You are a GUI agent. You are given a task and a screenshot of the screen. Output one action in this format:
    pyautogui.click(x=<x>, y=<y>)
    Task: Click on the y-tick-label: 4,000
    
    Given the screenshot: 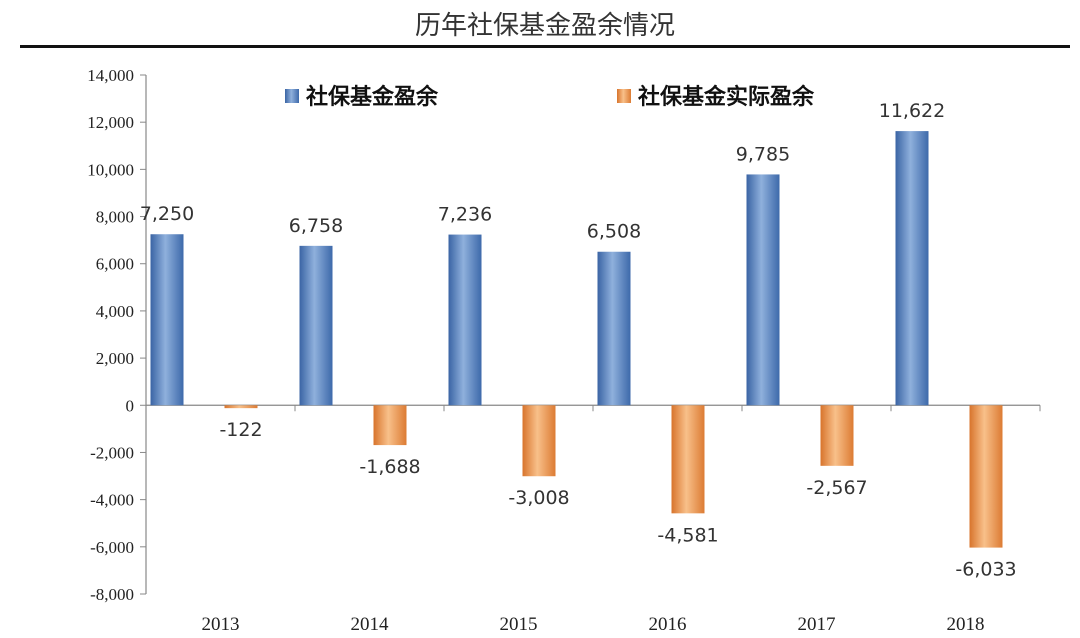 What is the action you would take?
    pyautogui.click(x=115, y=311)
    